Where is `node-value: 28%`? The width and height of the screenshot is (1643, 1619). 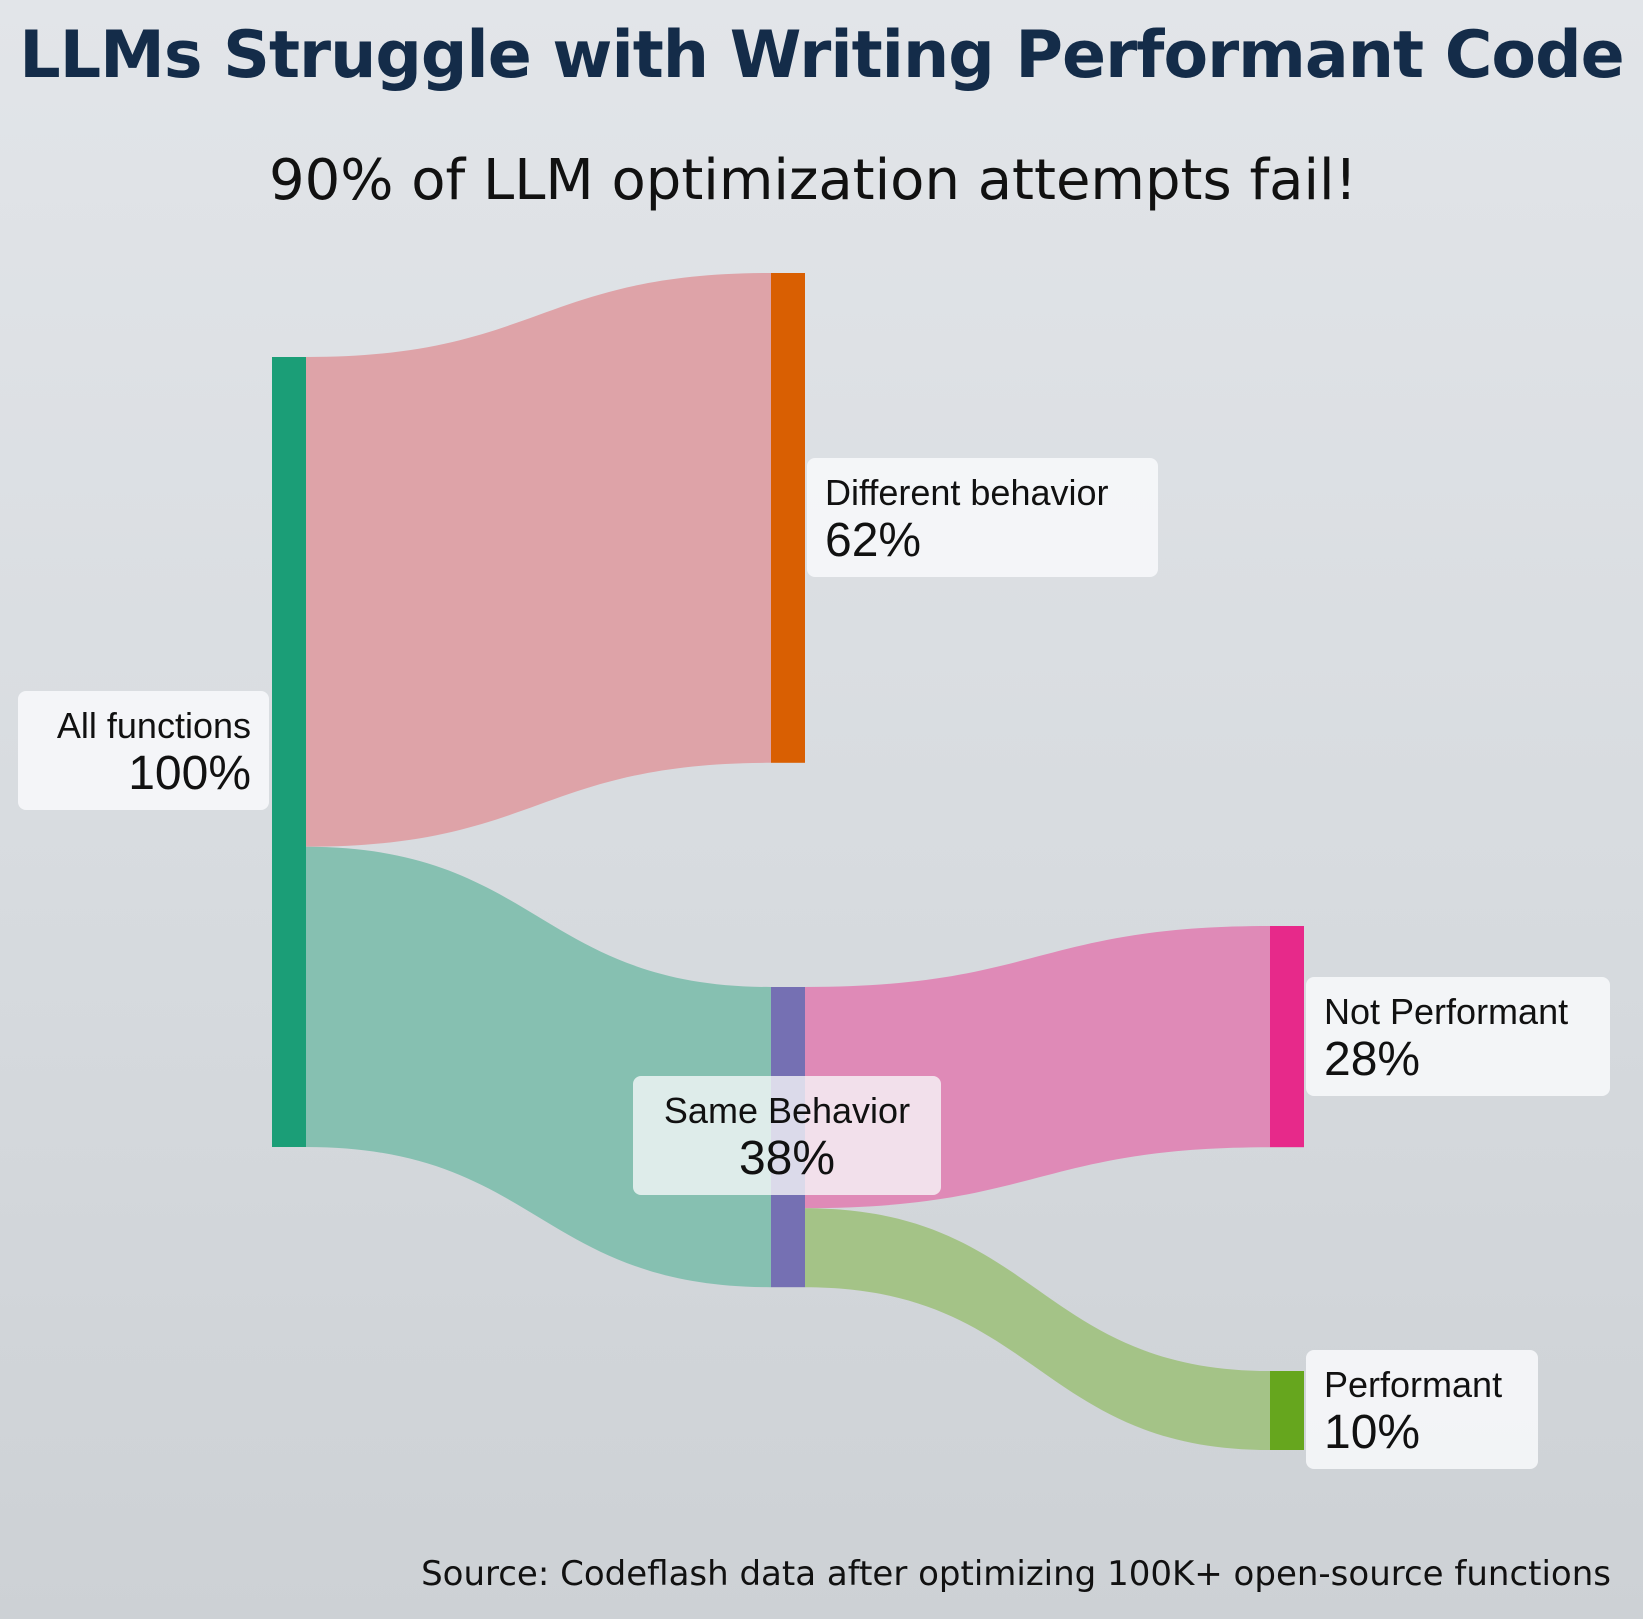
node-value: 28% is located at coordinates (1372, 1059).